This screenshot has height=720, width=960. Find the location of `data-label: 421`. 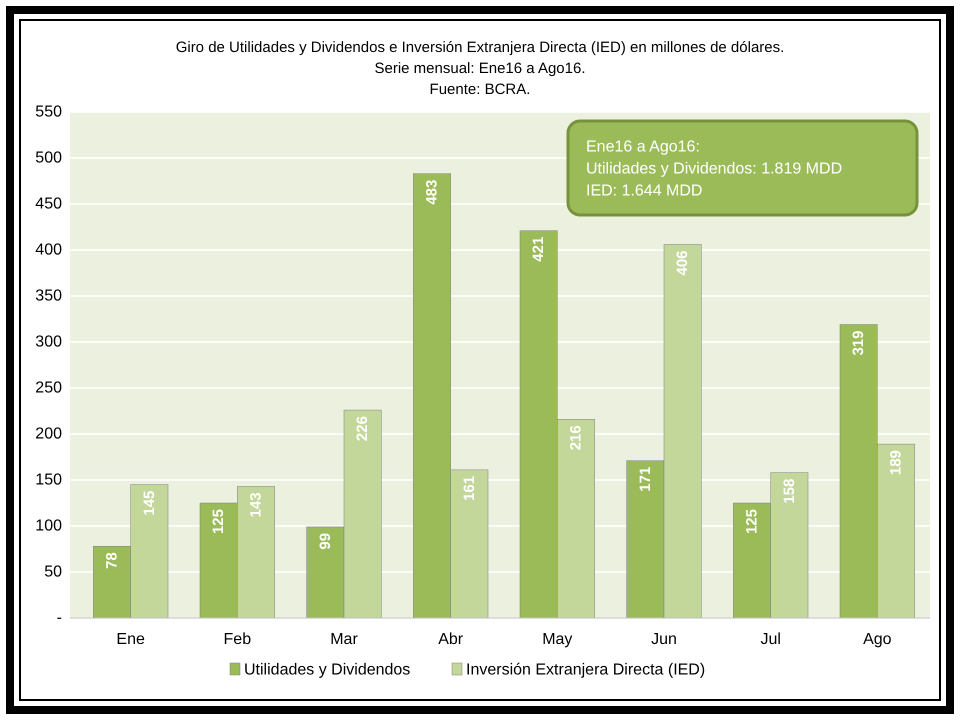

data-label: 421 is located at coordinates (539, 249).